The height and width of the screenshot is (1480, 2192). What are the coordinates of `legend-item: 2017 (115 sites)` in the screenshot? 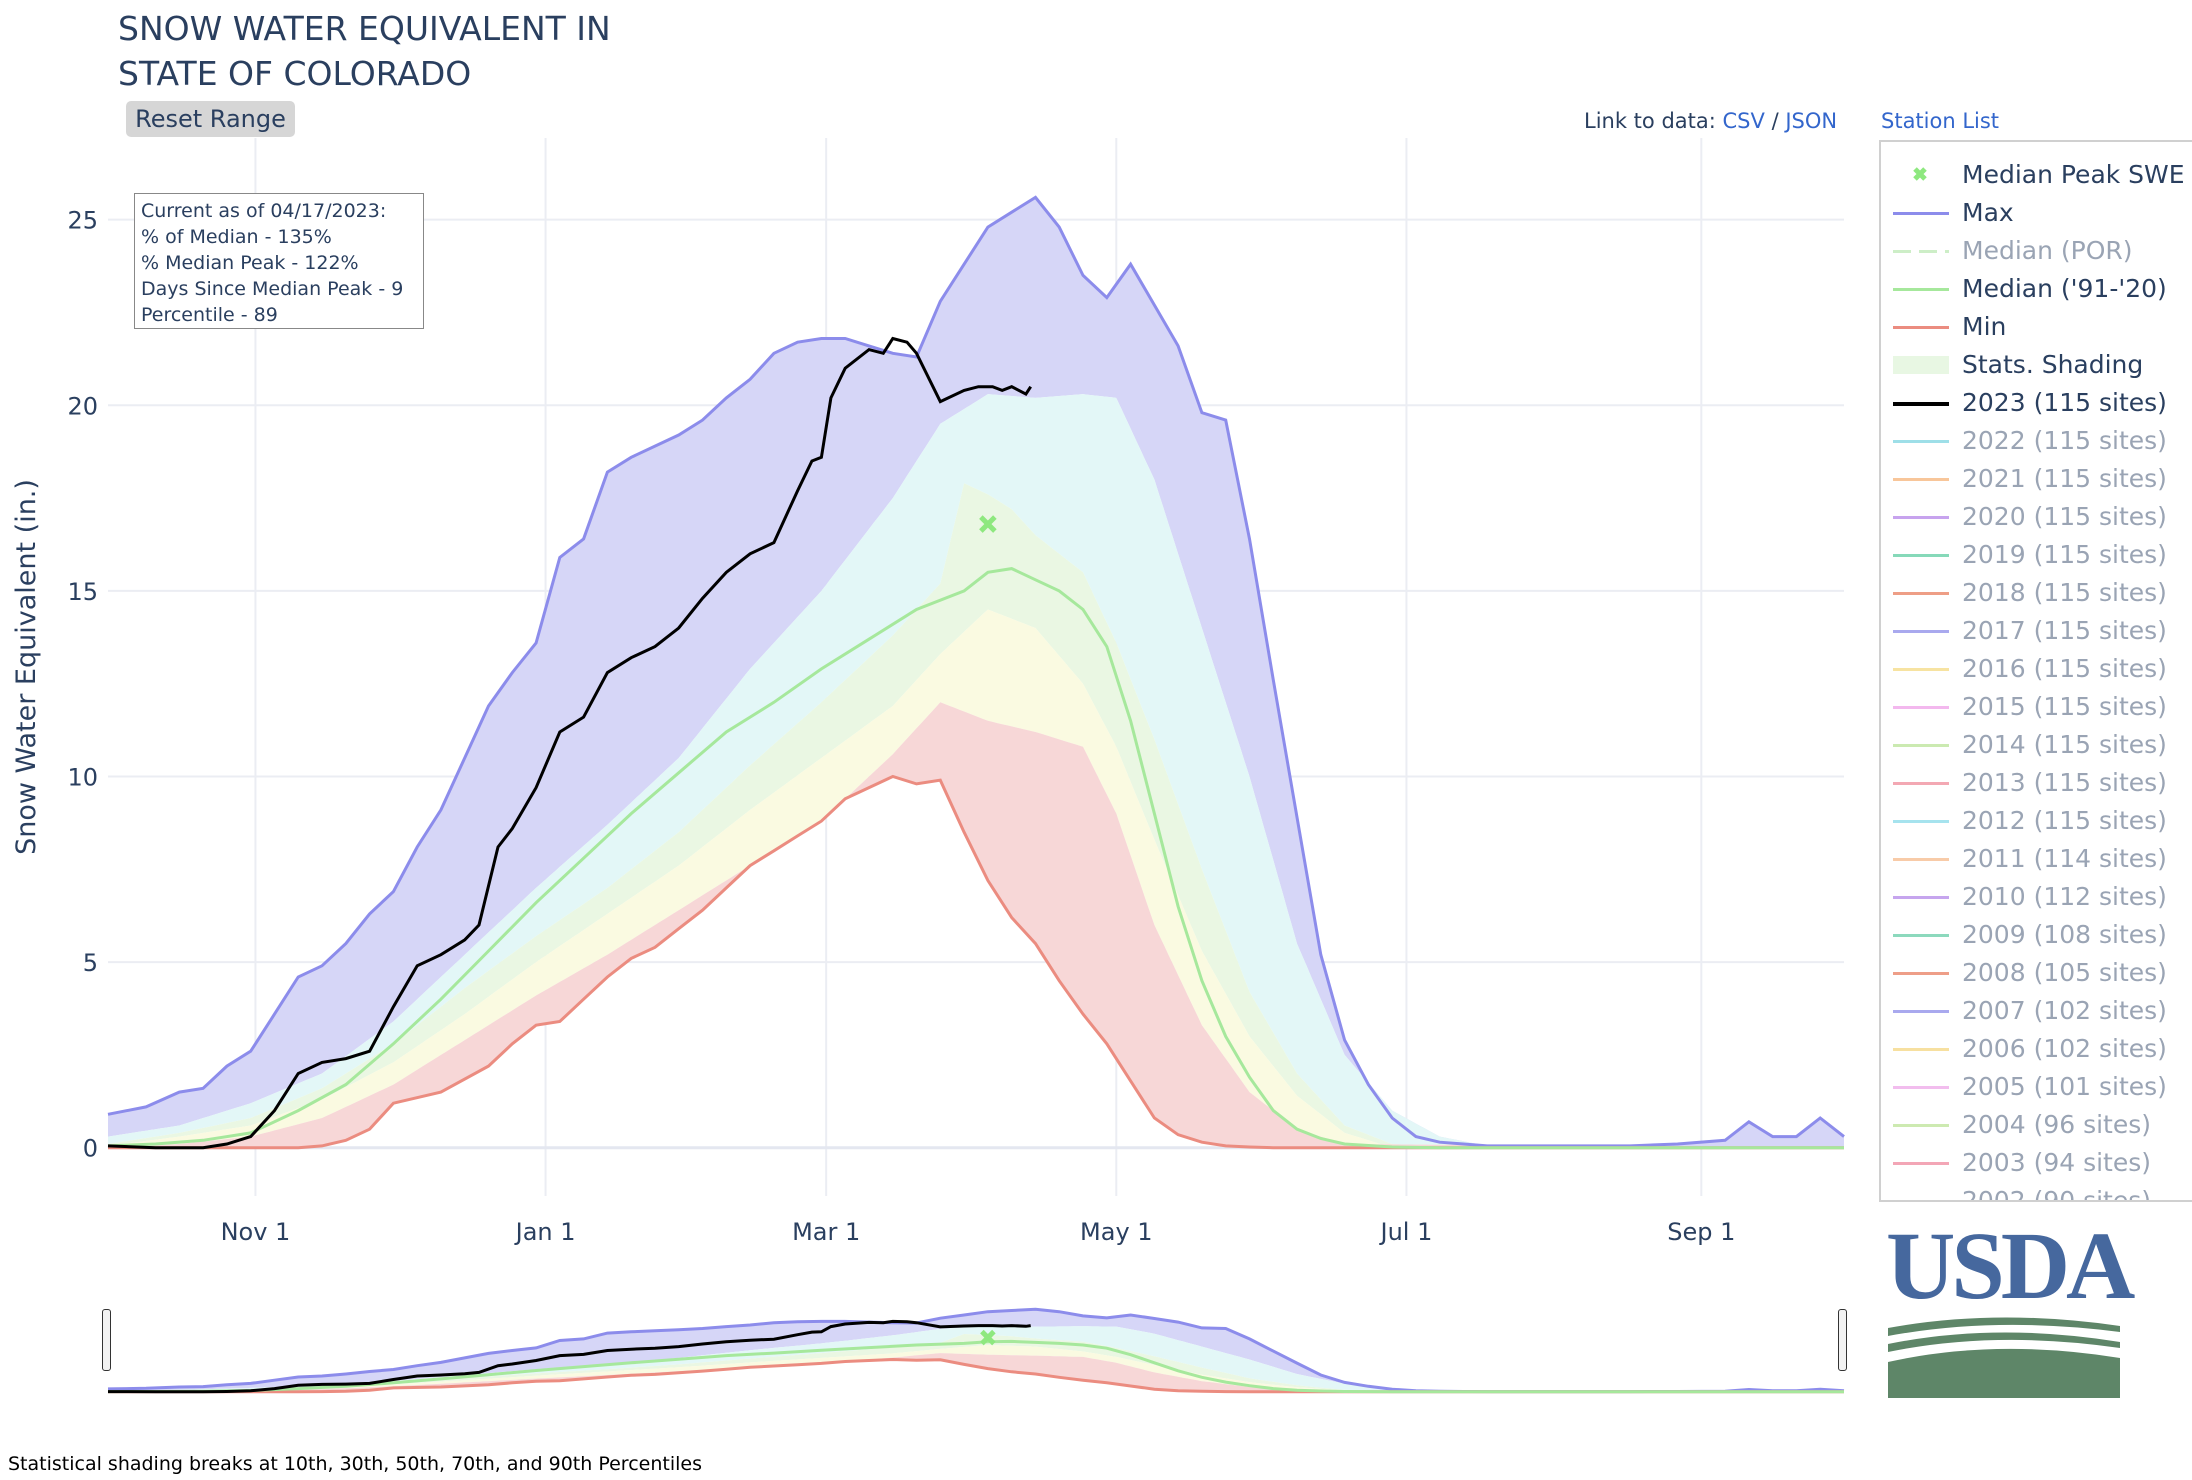 It's located at (2036, 631).